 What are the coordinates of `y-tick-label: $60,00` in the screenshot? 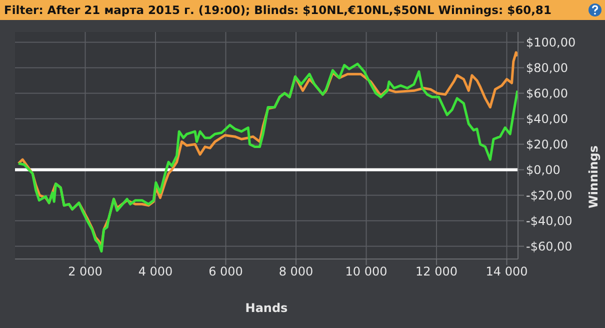 It's located at (547, 93).